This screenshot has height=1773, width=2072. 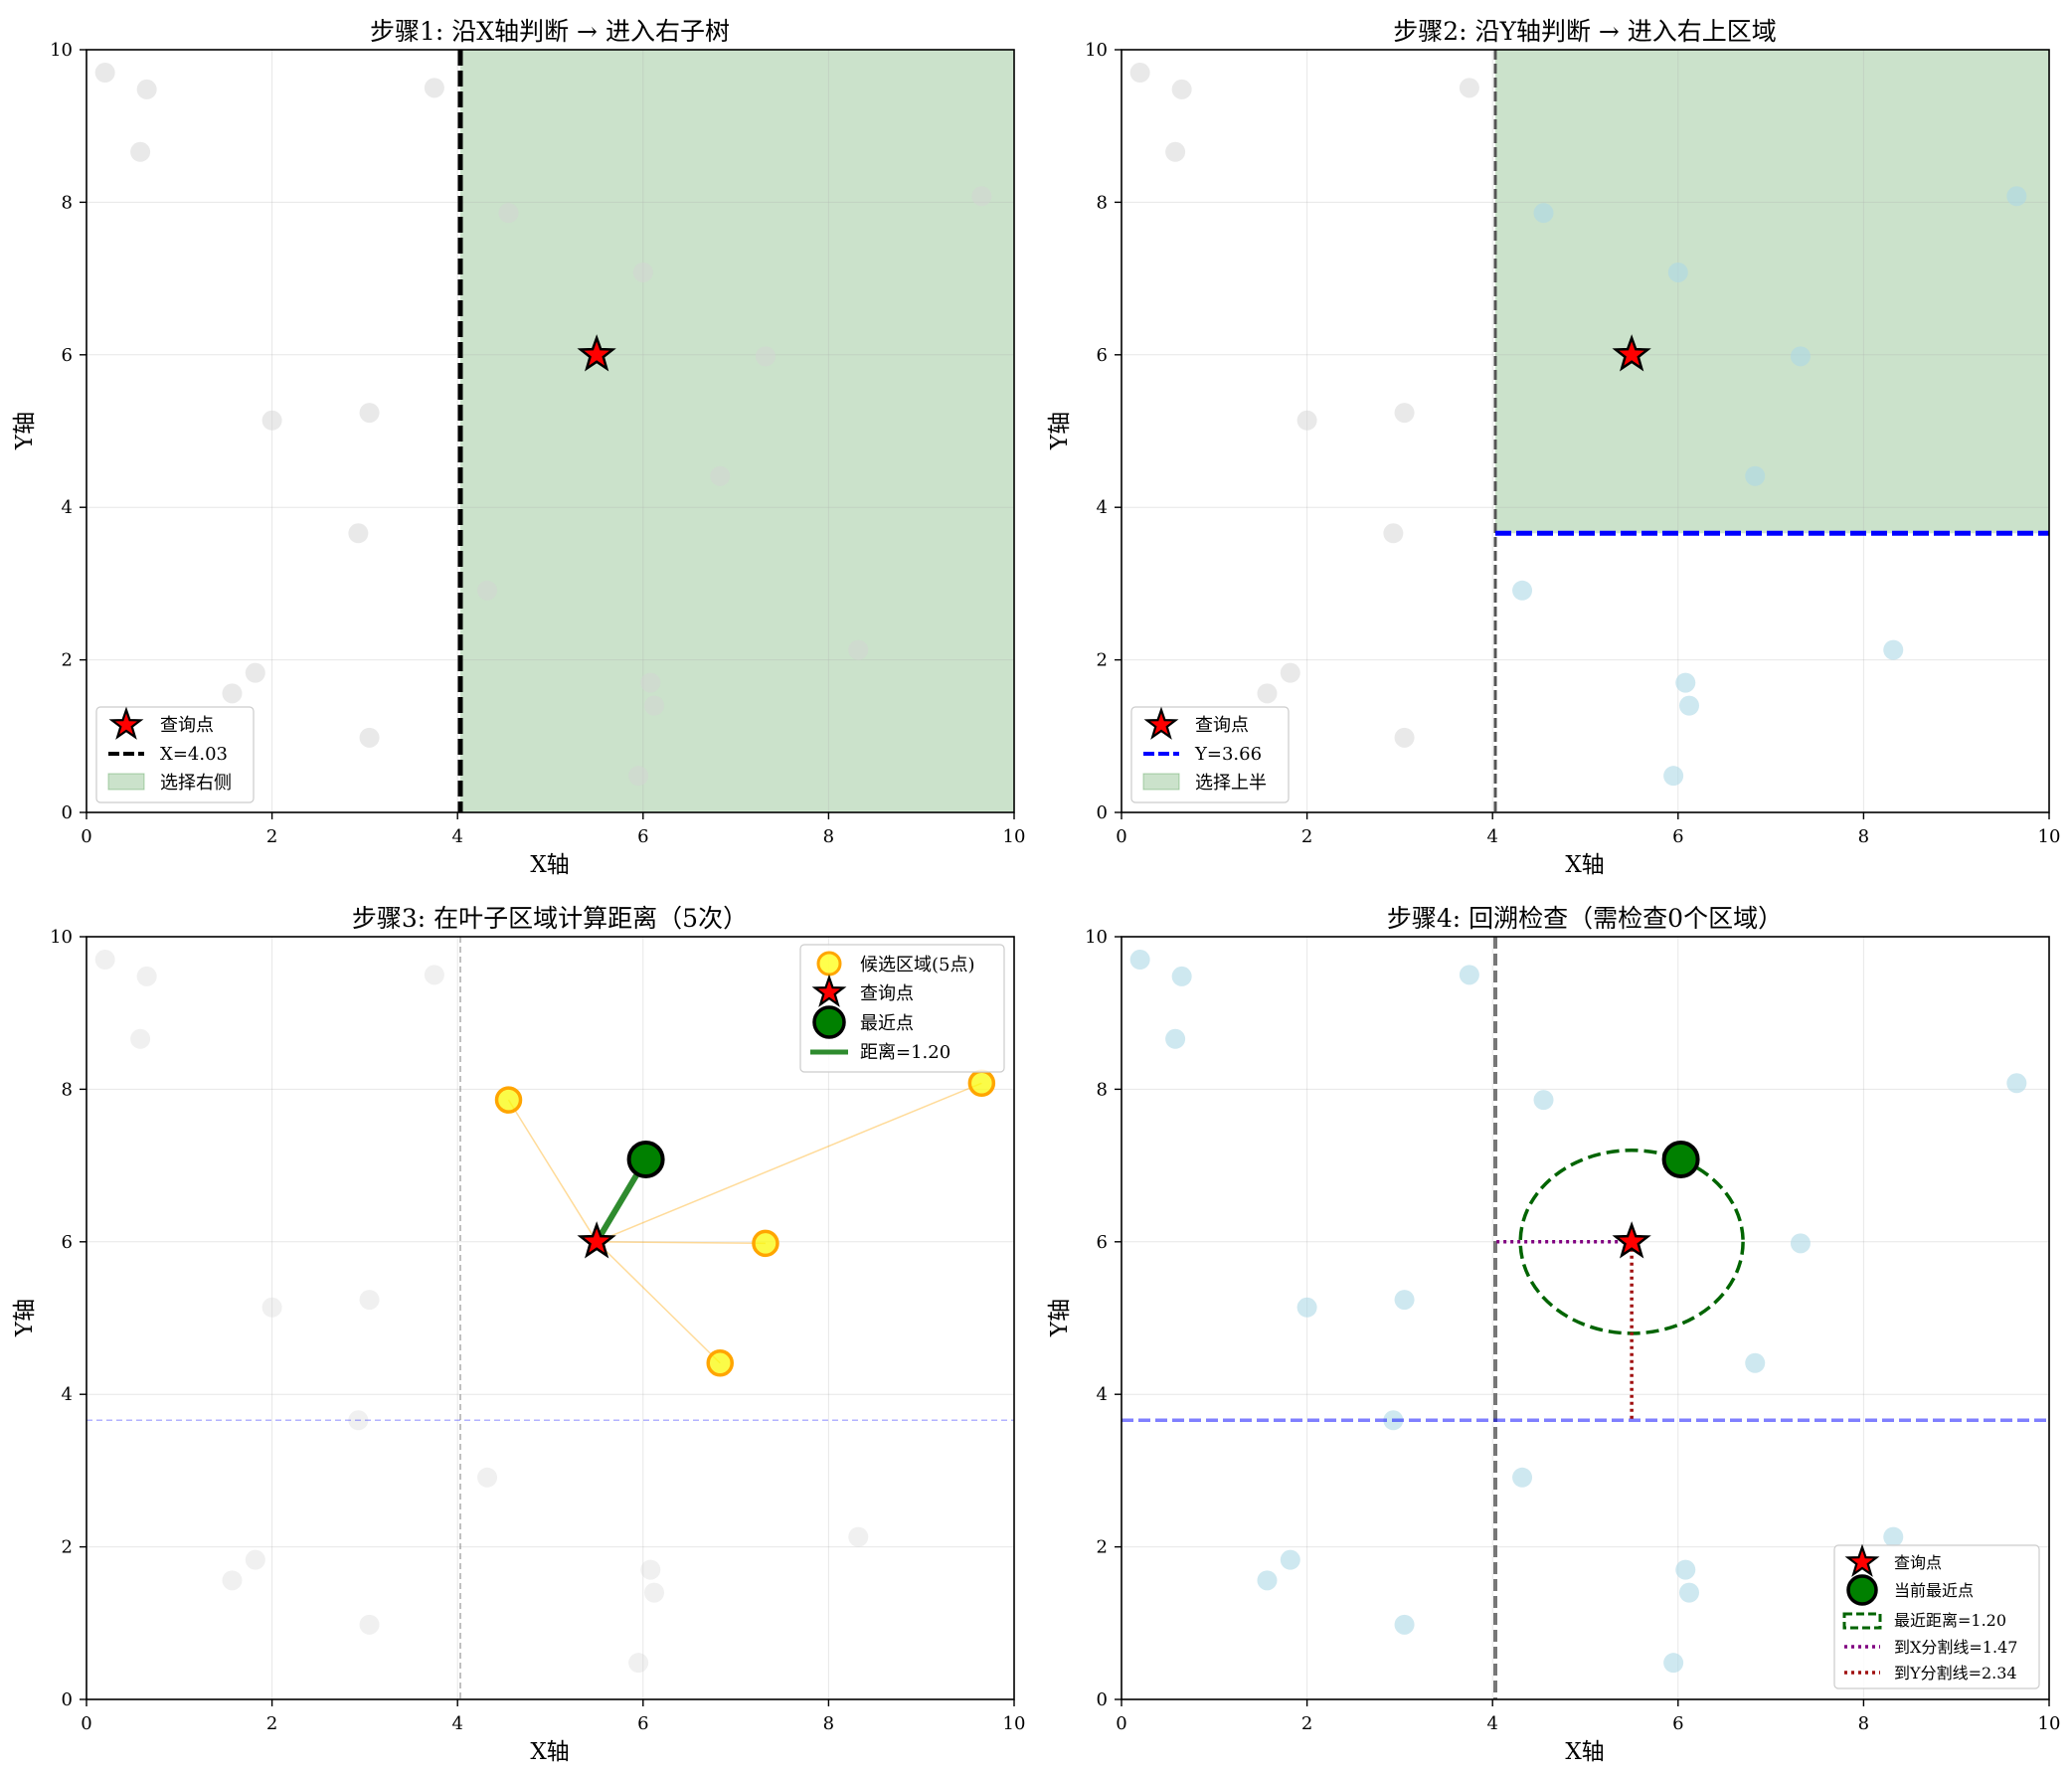 What do you see at coordinates (1585, 918) in the screenshot?
I see `panel4-title: 步骤4: 回溯检查（需检查0个区域）` at bounding box center [1585, 918].